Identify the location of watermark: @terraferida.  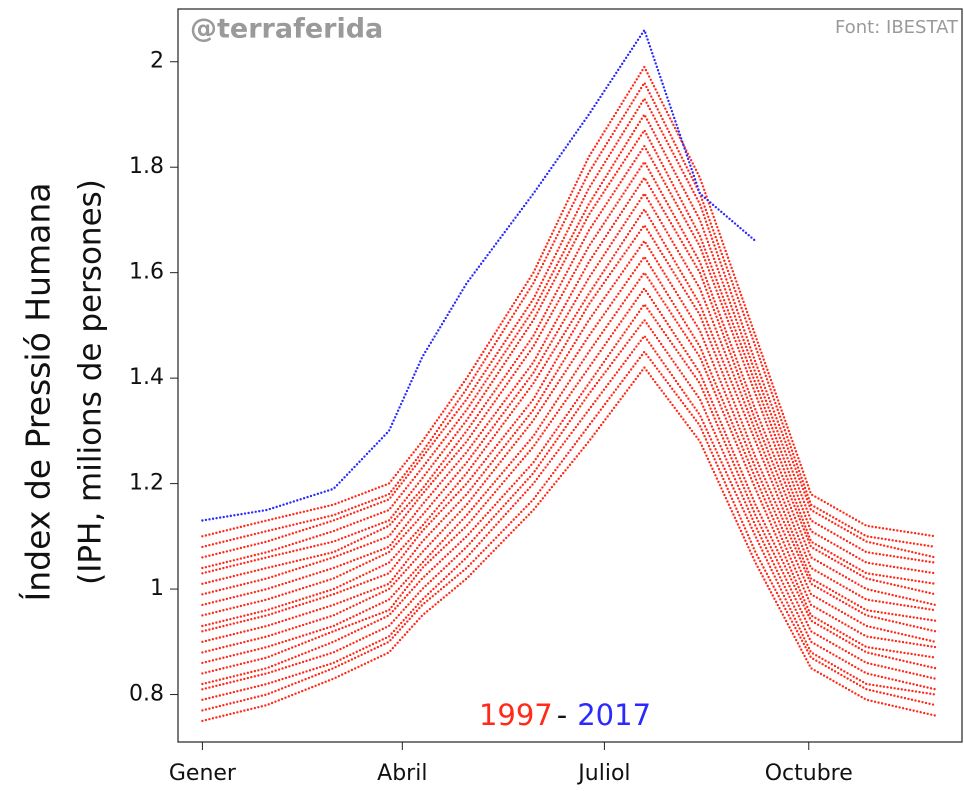
(286, 29).